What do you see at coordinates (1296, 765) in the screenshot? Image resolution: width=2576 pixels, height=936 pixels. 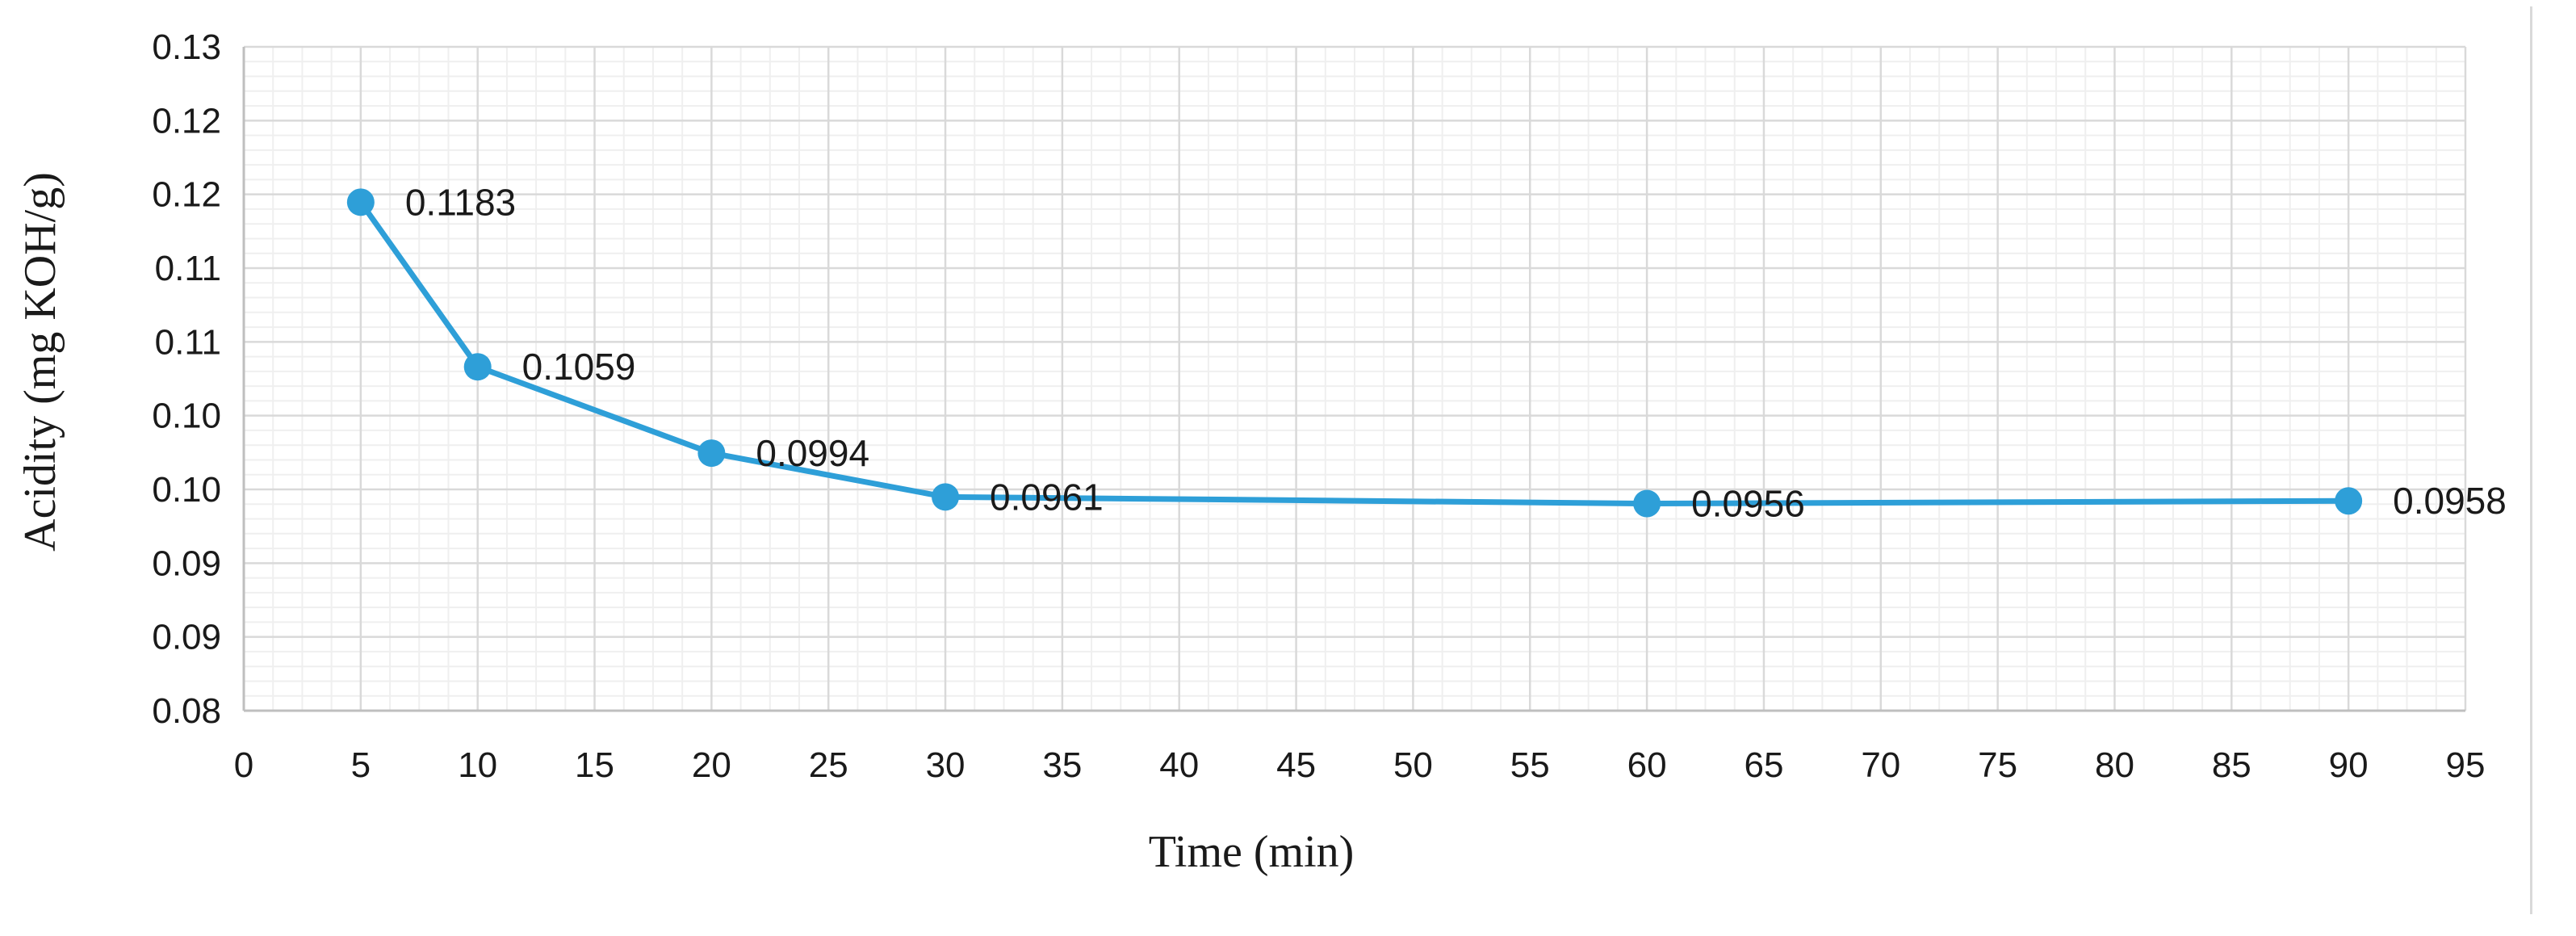 I see `x-tick-label: 45` at bounding box center [1296, 765].